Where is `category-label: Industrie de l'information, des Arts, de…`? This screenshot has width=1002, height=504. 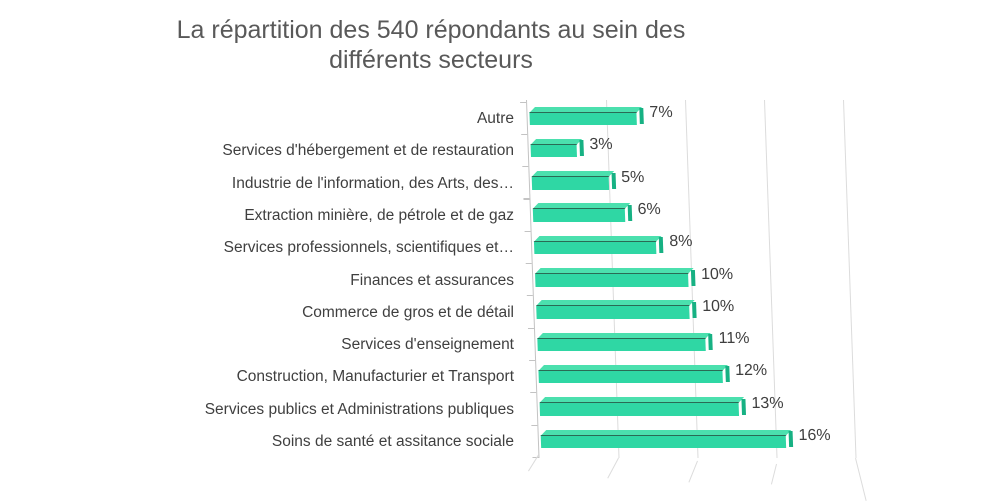
category-label: Industrie de l'information, des Arts, de… is located at coordinates (372, 183).